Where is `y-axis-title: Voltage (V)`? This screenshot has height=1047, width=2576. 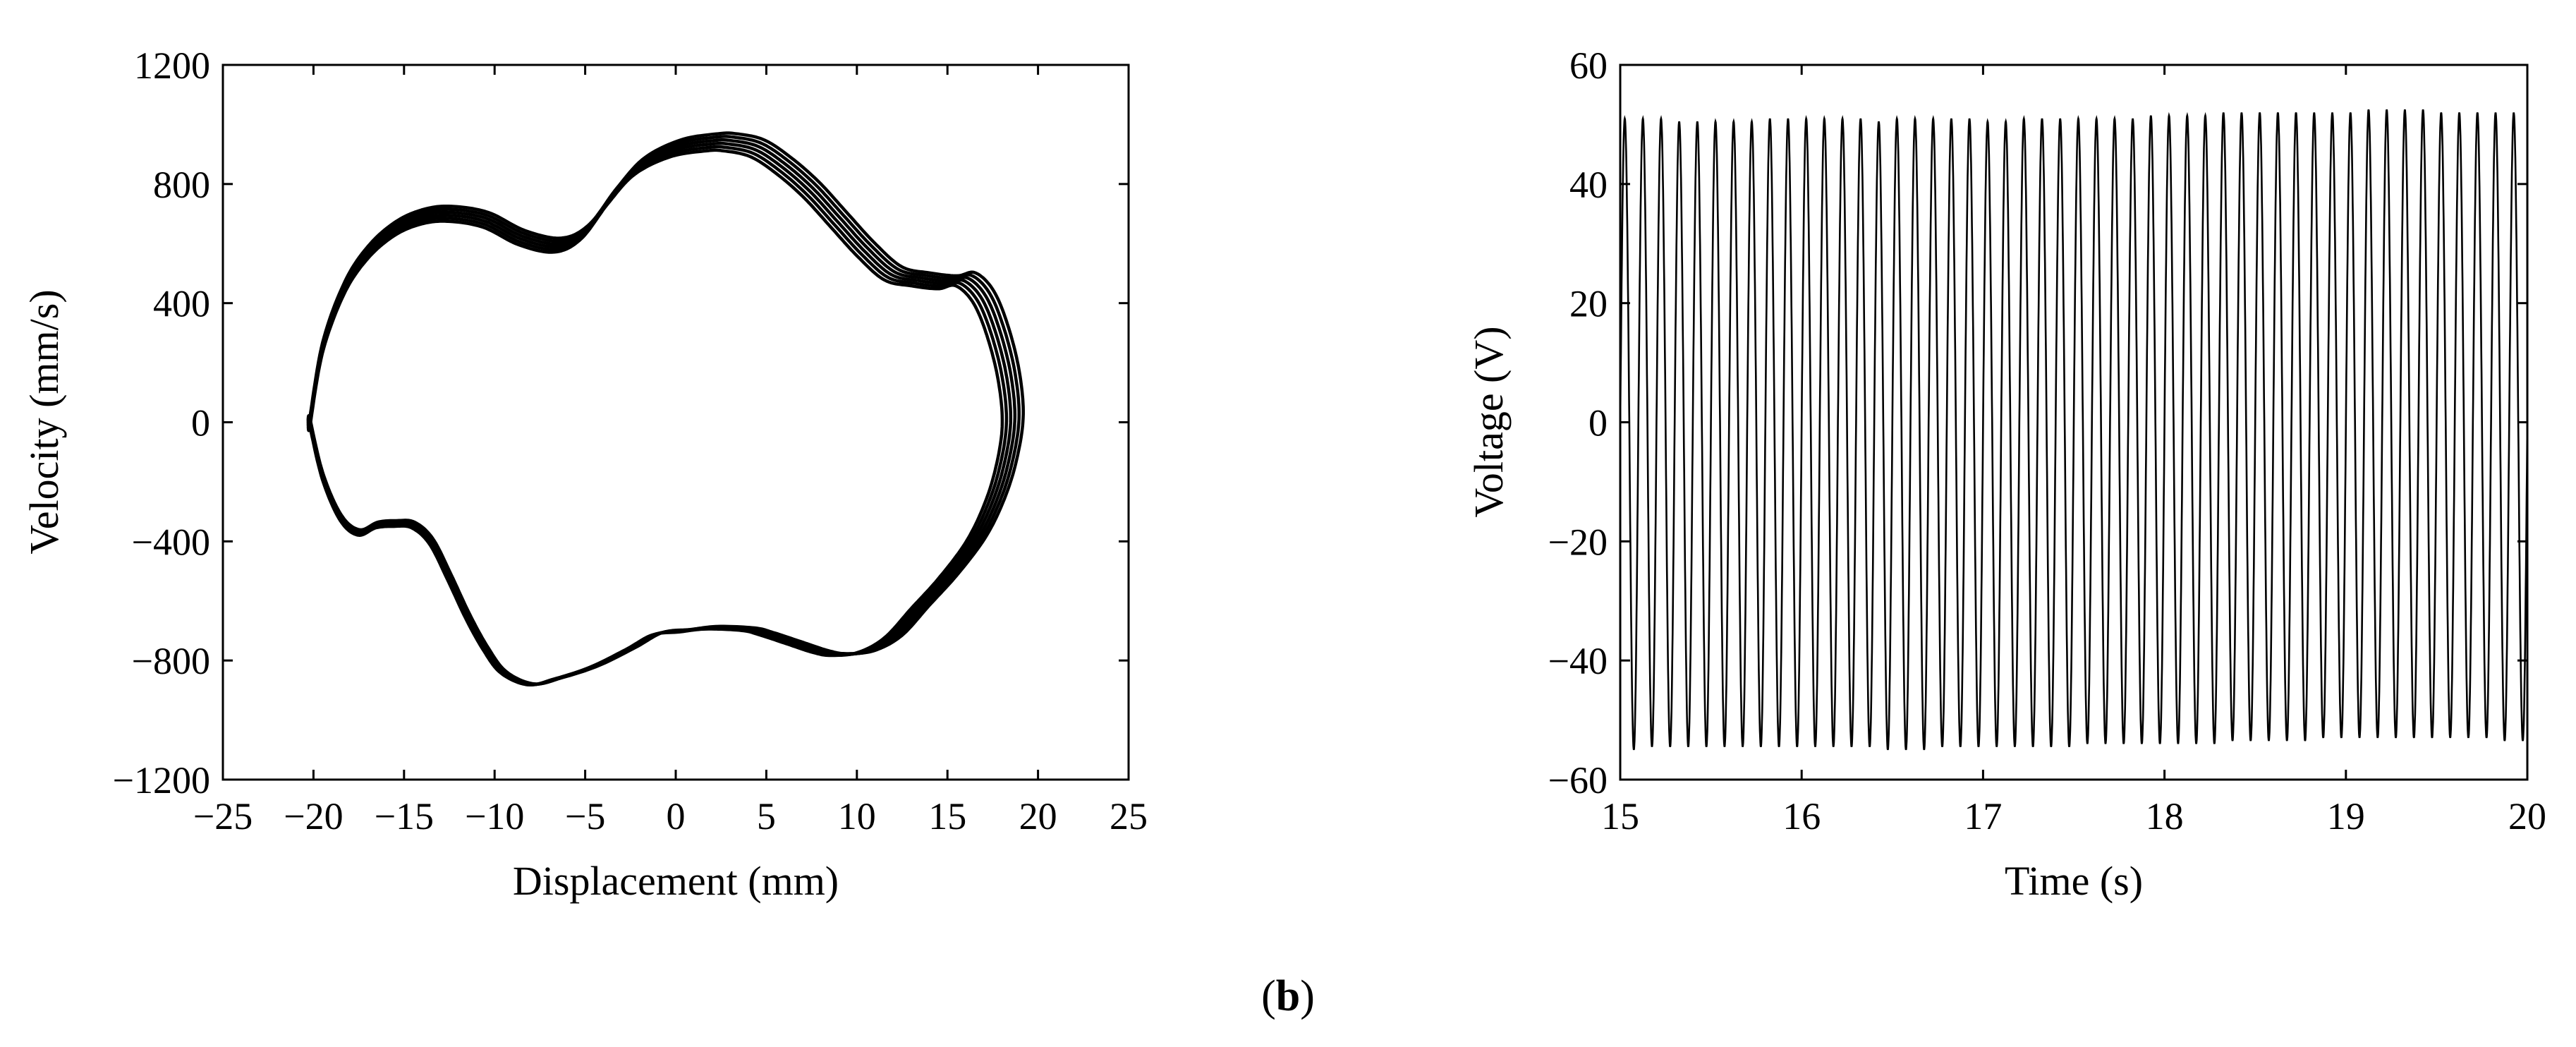
y-axis-title: Voltage (V) is located at coordinates (1489, 421).